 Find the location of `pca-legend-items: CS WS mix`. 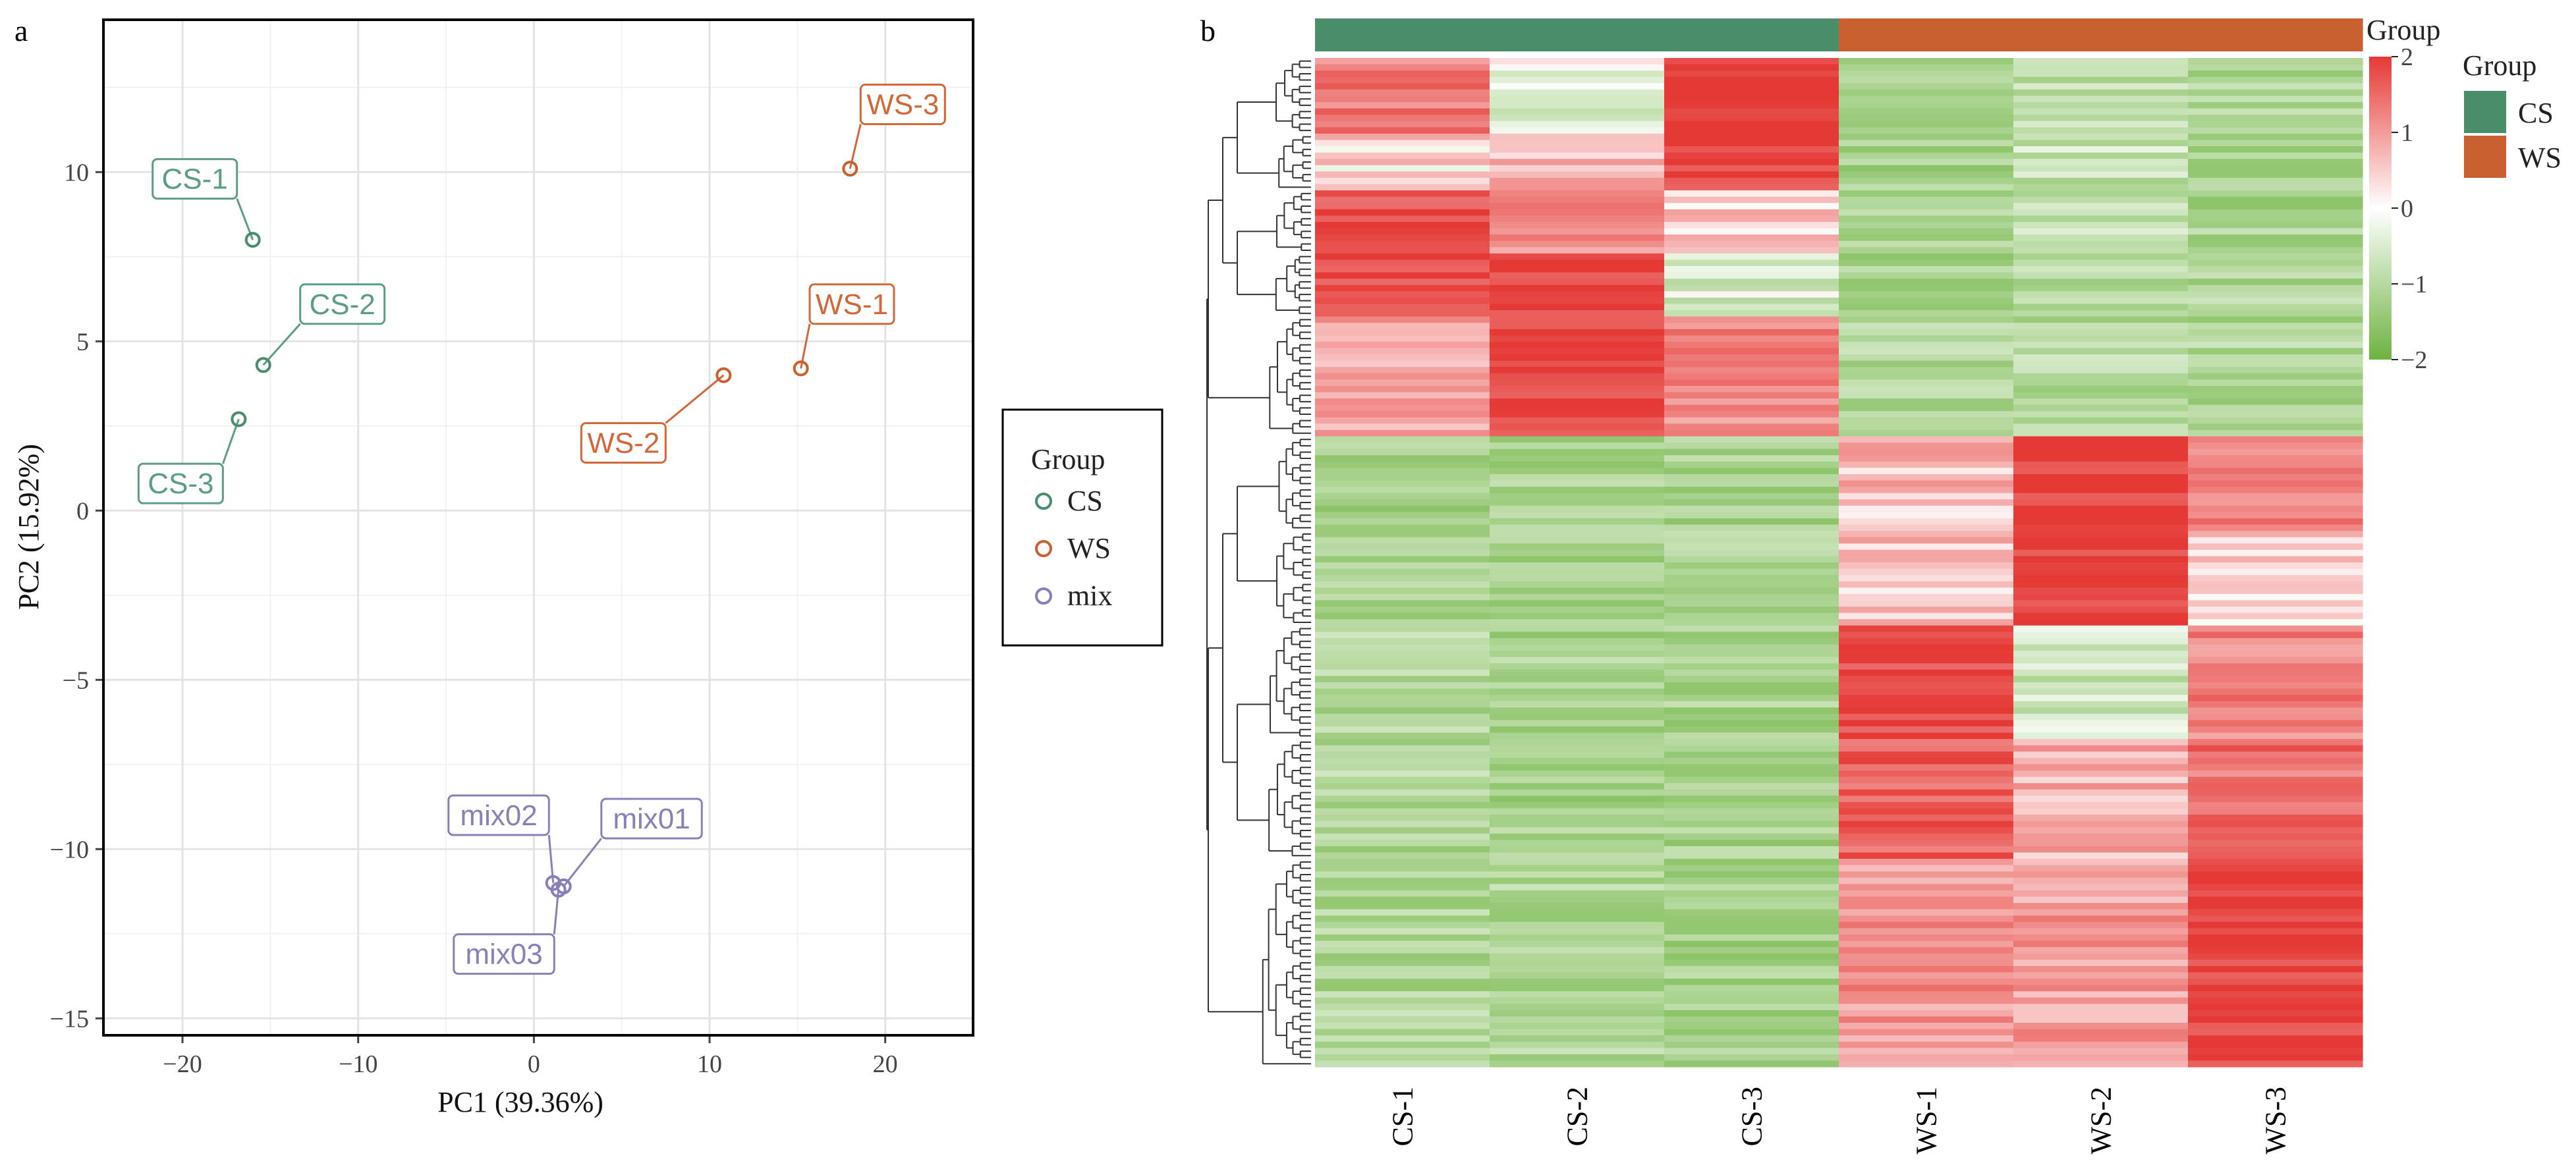

pca-legend-items: CS WS mix is located at coordinates (1073, 548).